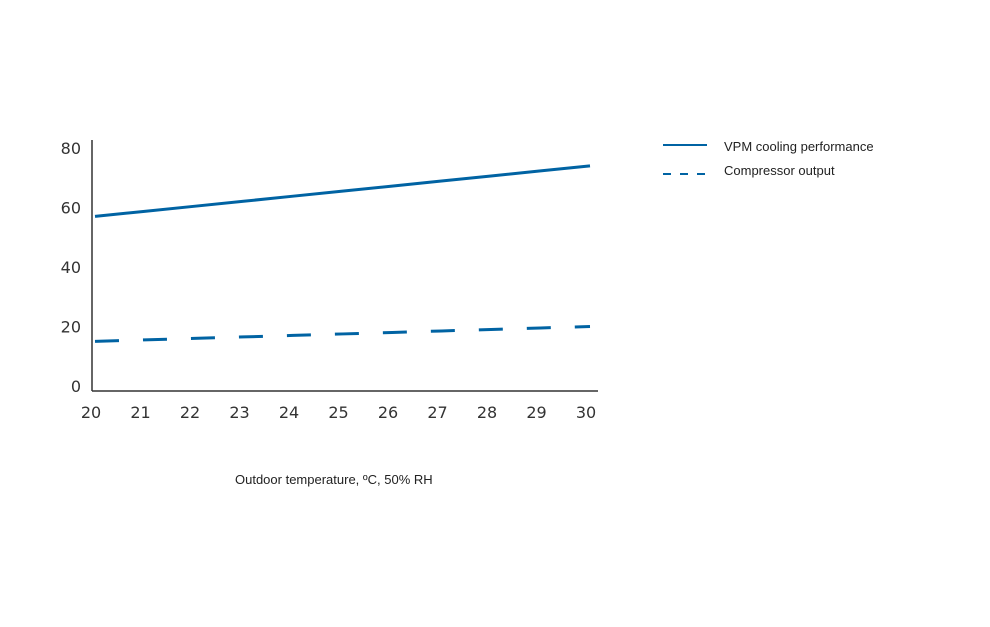 The height and width of the screenshot is (627, 990). What do you see at coordinates (71, 327) in the screenshot?
I see `y-tick-label: 20` at bounding box center [71, 327].